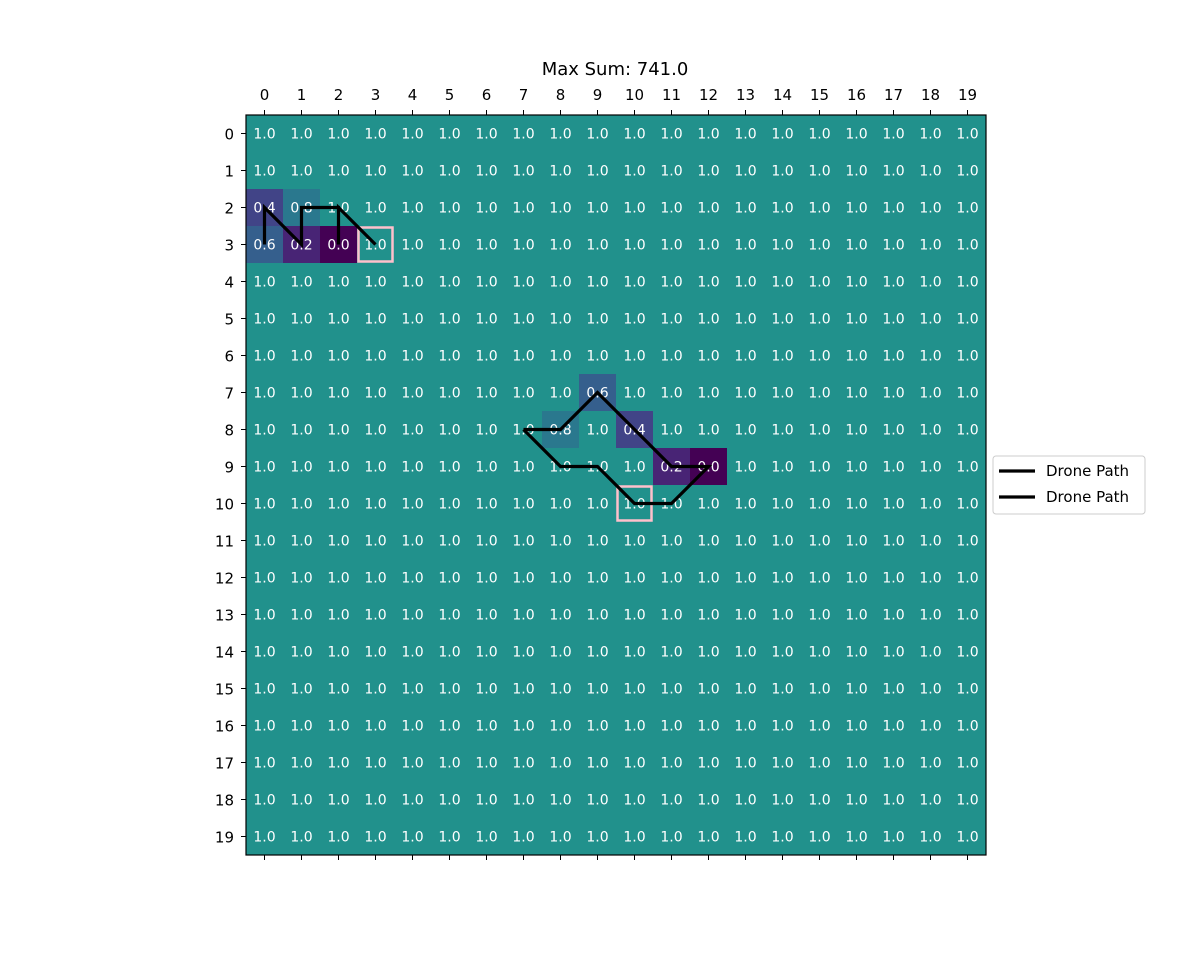  What do you see at coordinates (856, 95) in the screenshot?
I see `x-tick-label: 16` at bounding box center [856, 95].